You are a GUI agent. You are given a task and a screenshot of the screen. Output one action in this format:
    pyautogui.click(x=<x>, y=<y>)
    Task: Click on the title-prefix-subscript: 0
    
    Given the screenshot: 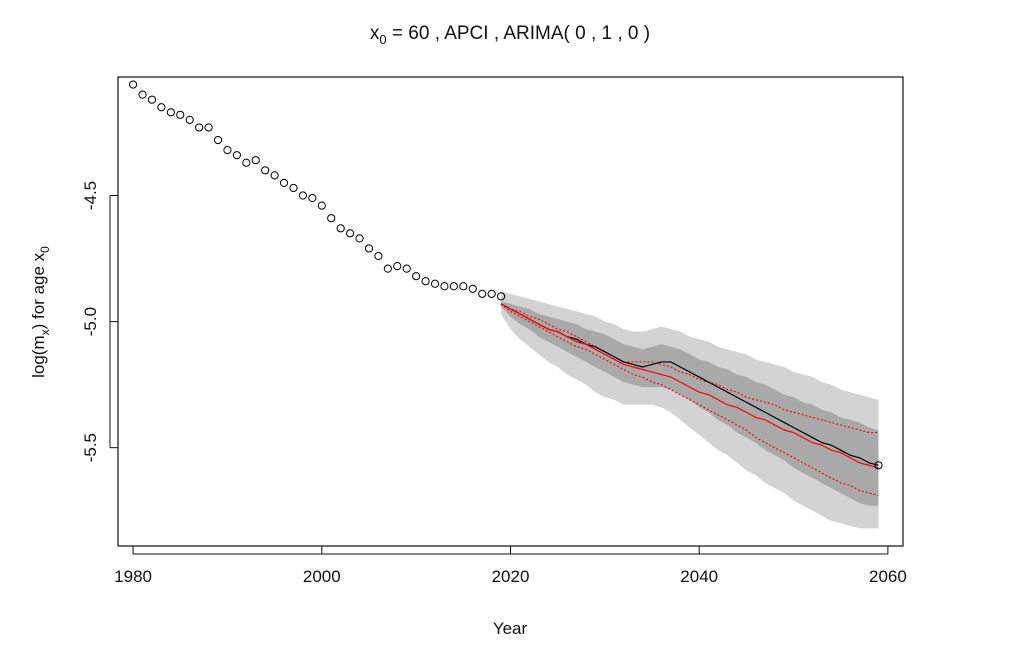 What is the action you would take?
    pyautogui.click(x=382, y=39)
    